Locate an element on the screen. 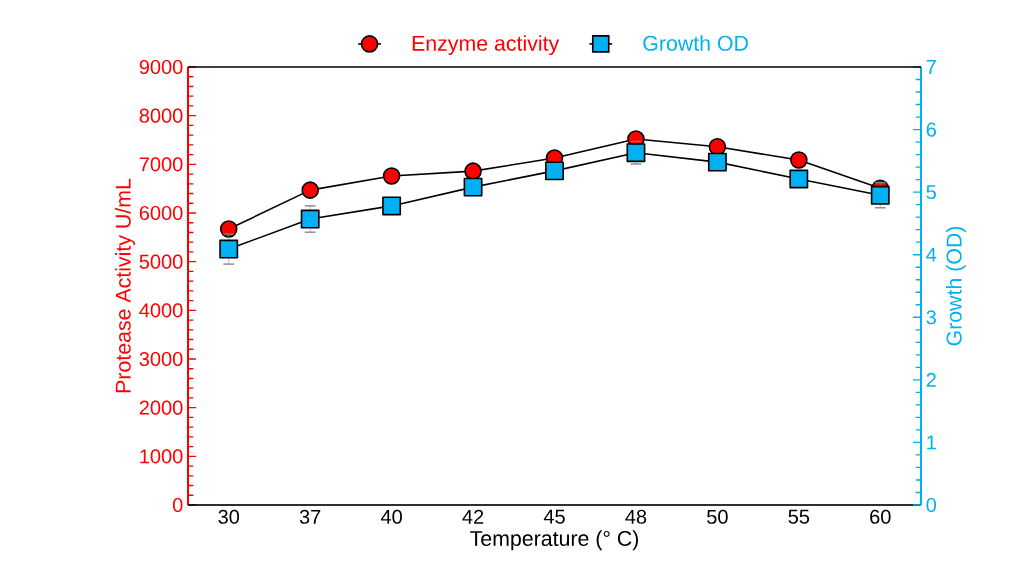 The image size is (1018, 565). x-tick-label: 45 is located at coordinates (554, 516).